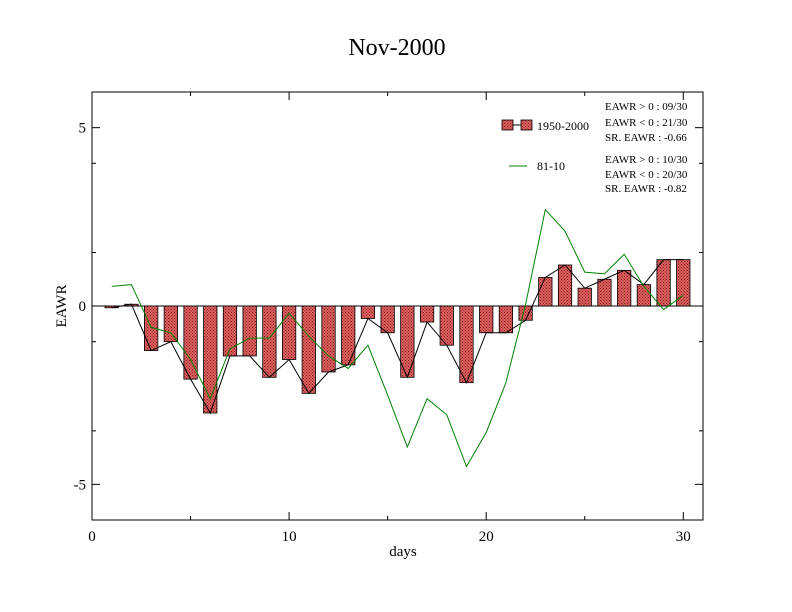 The width and height of the screenshot is (792, 612). Describe the element at coordinates (62, 306) in the screenshot. I see `y-axis-label: EAWR` at that location.